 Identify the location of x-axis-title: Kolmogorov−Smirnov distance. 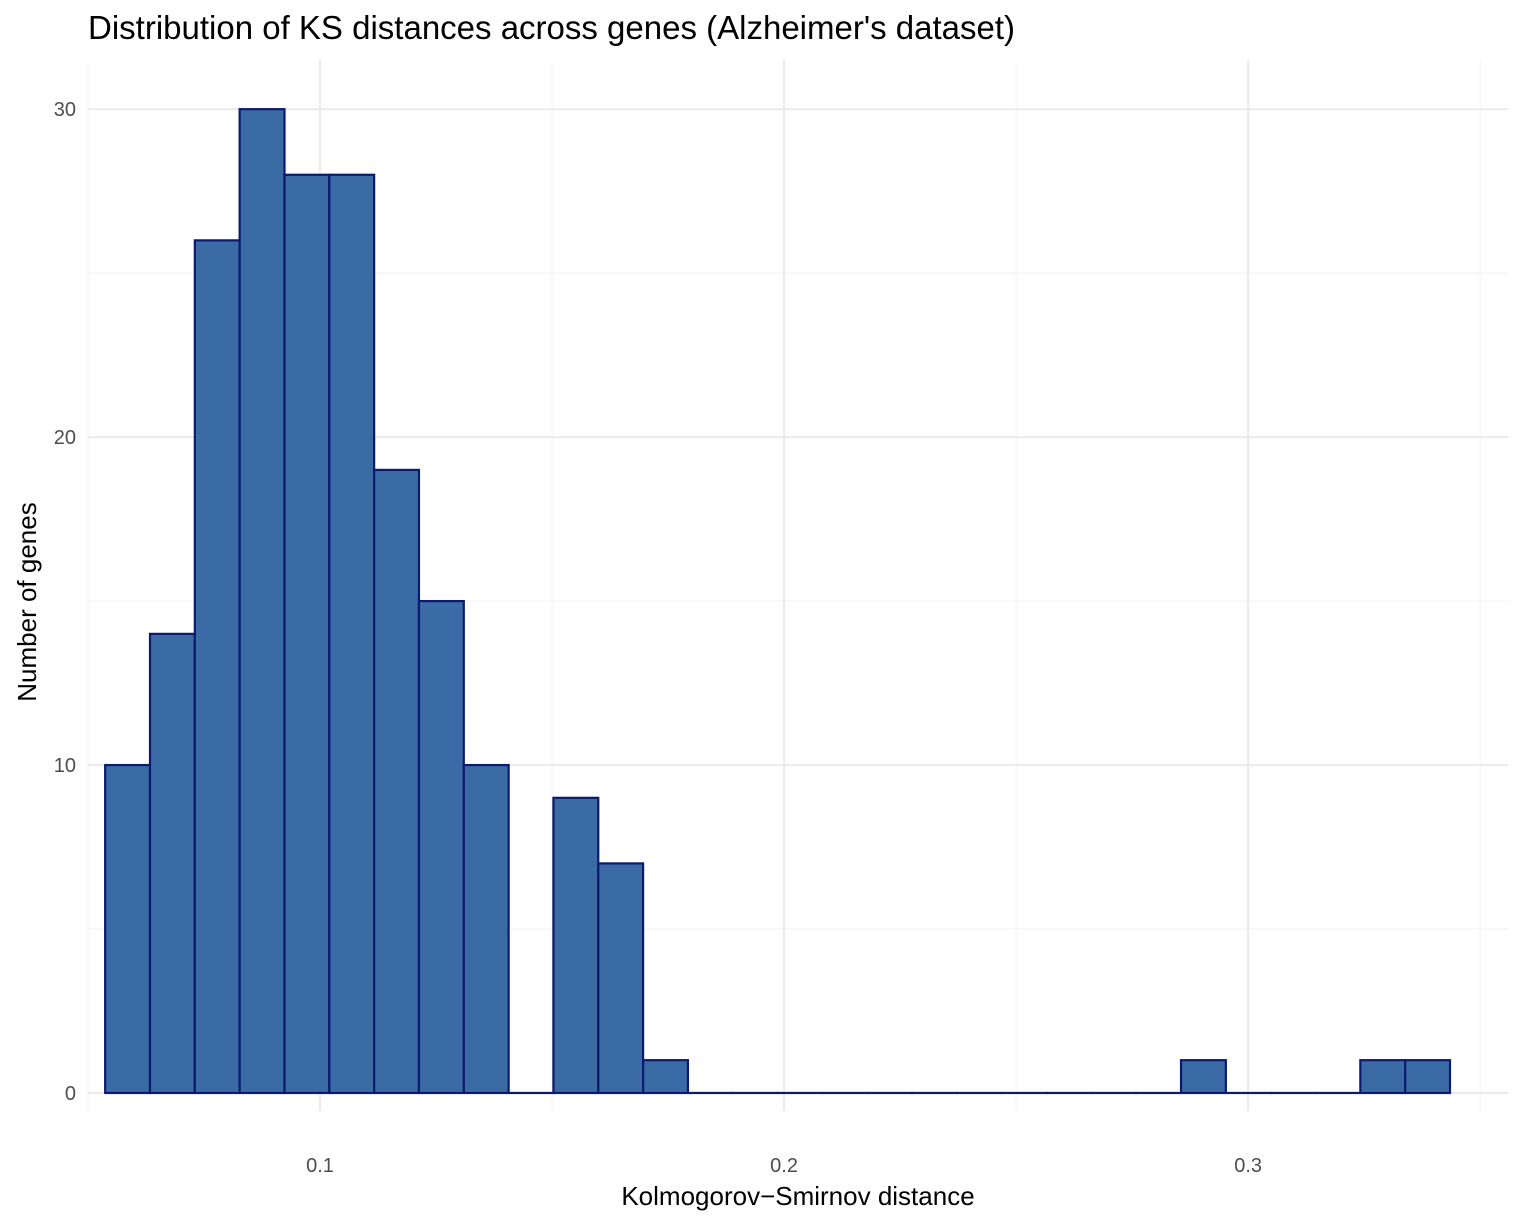
(797, 1196).